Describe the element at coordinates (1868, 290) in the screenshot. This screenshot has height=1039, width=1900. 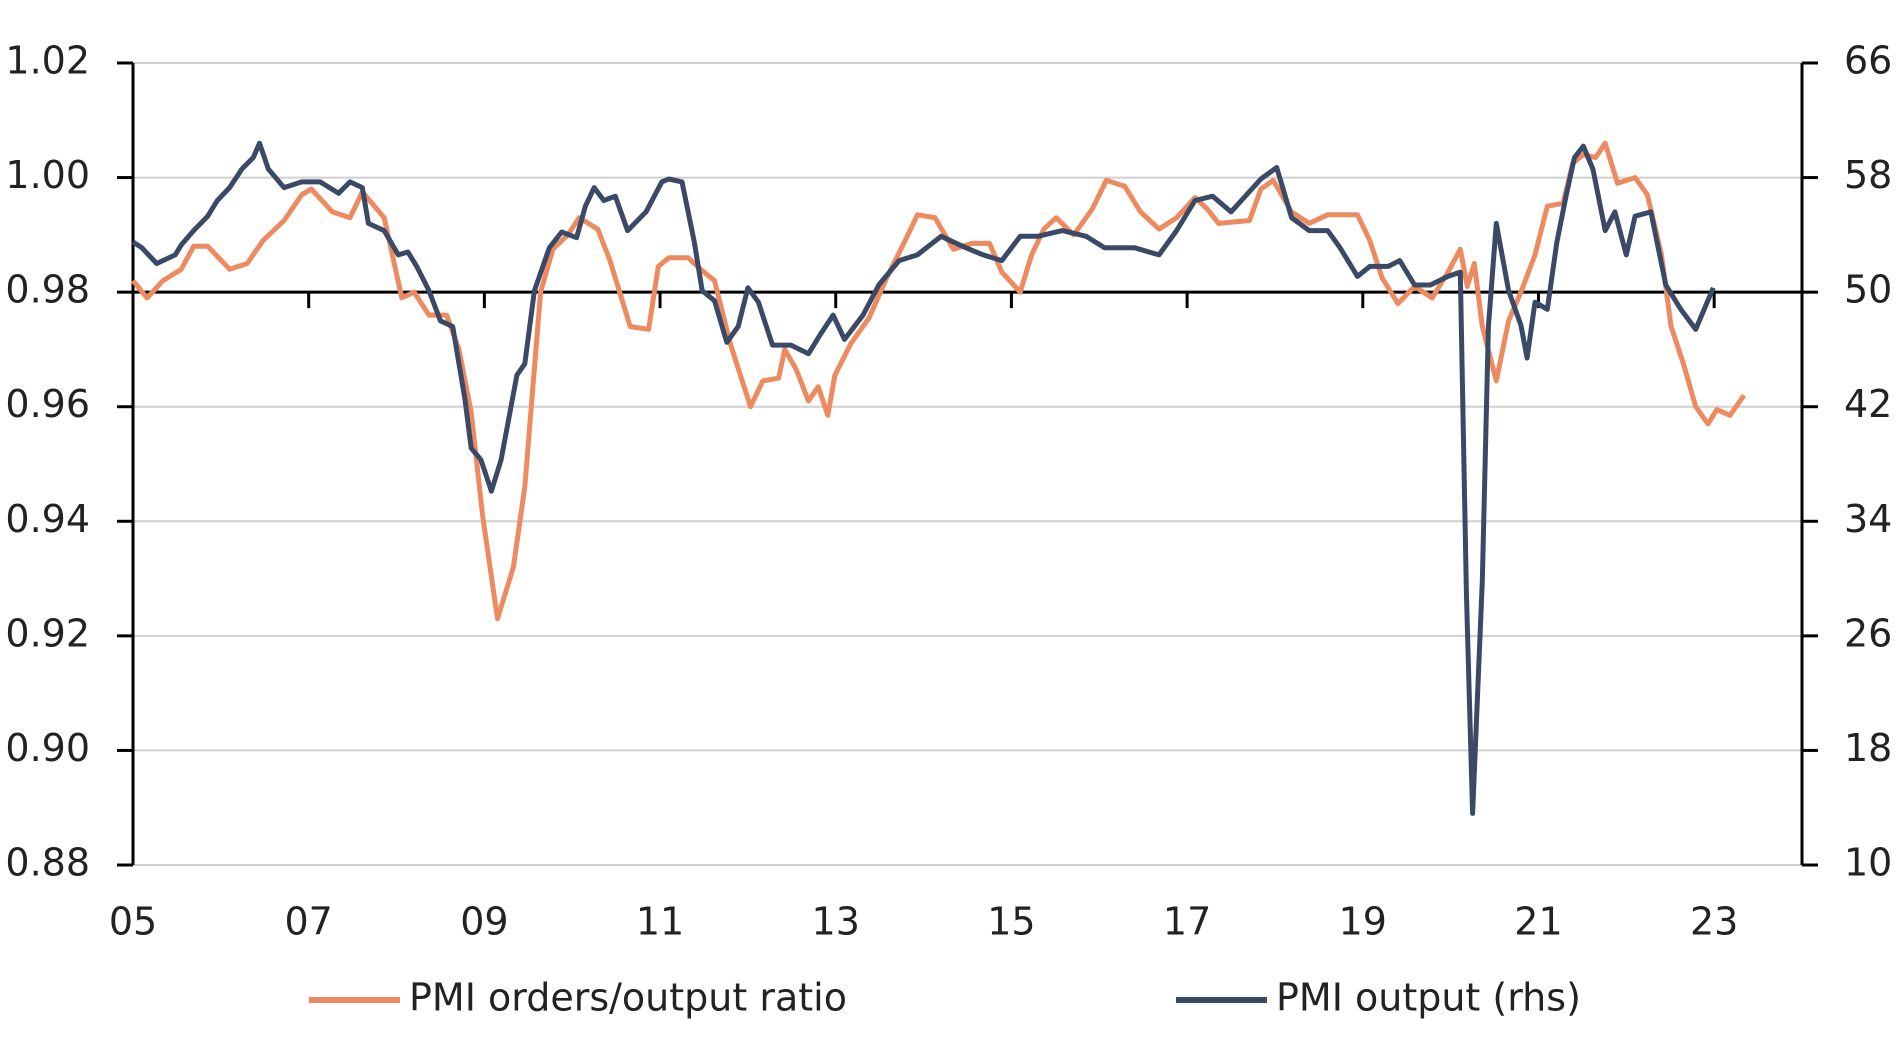
I see `y2-tick-label: 50` at that location.